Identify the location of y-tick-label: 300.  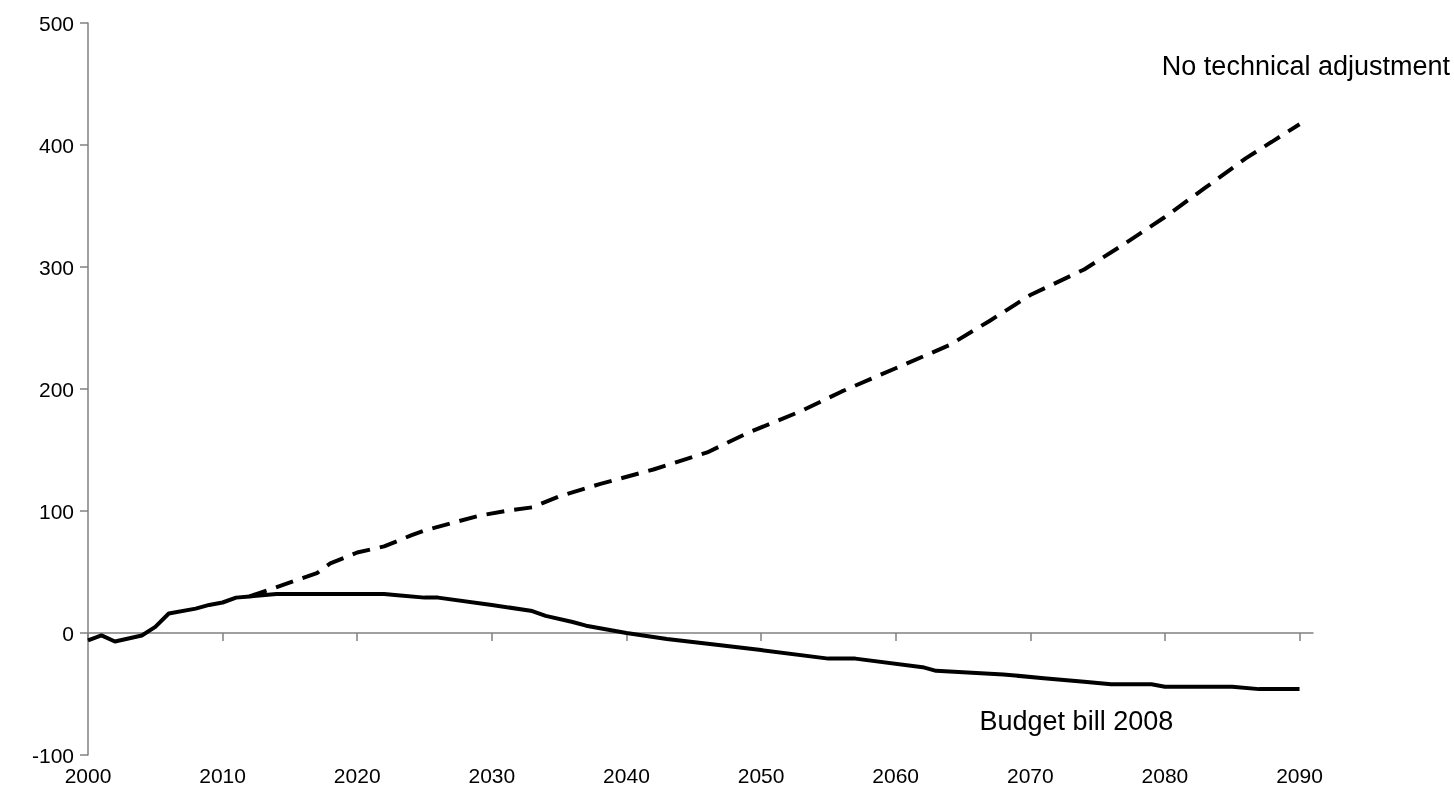
(56, 267).